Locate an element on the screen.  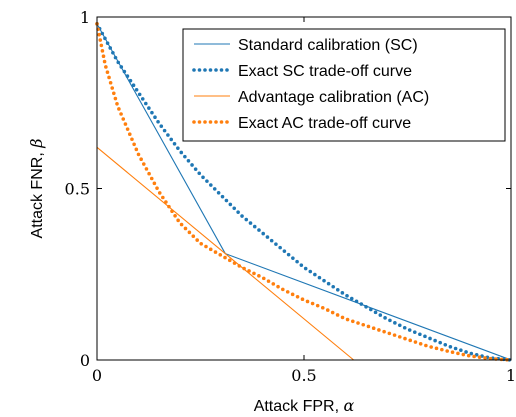
legend-label-2: Exact SC trade-off curve is located at coordinates (325, 71).